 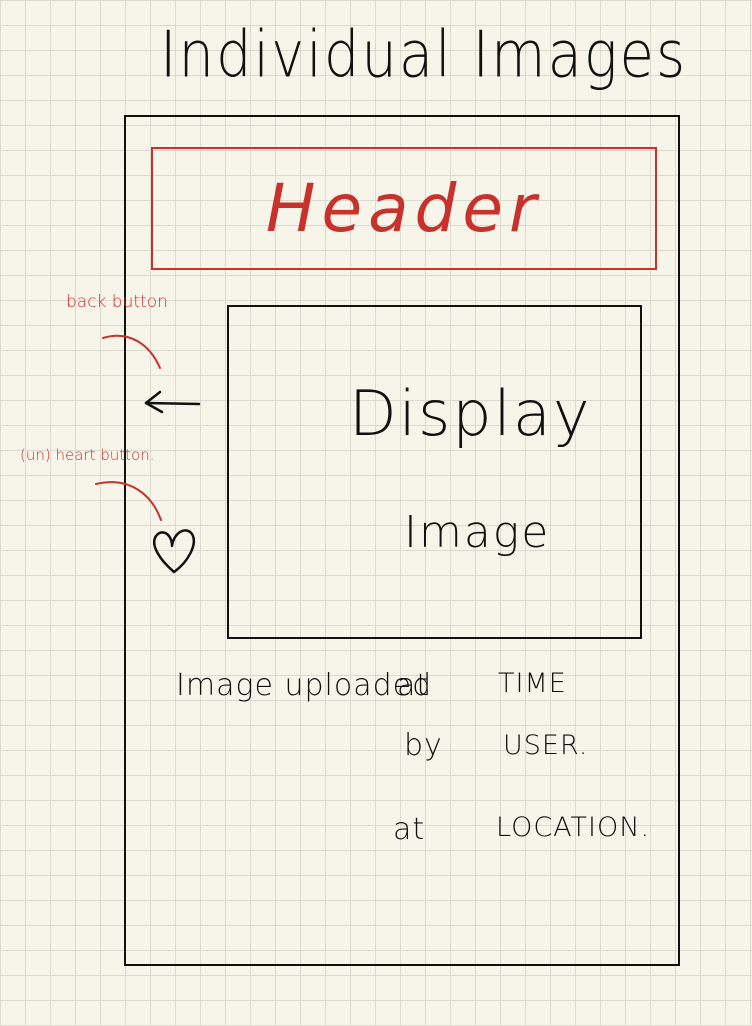 I want to click on display-image-label: Display, so click(x=470, y=413).